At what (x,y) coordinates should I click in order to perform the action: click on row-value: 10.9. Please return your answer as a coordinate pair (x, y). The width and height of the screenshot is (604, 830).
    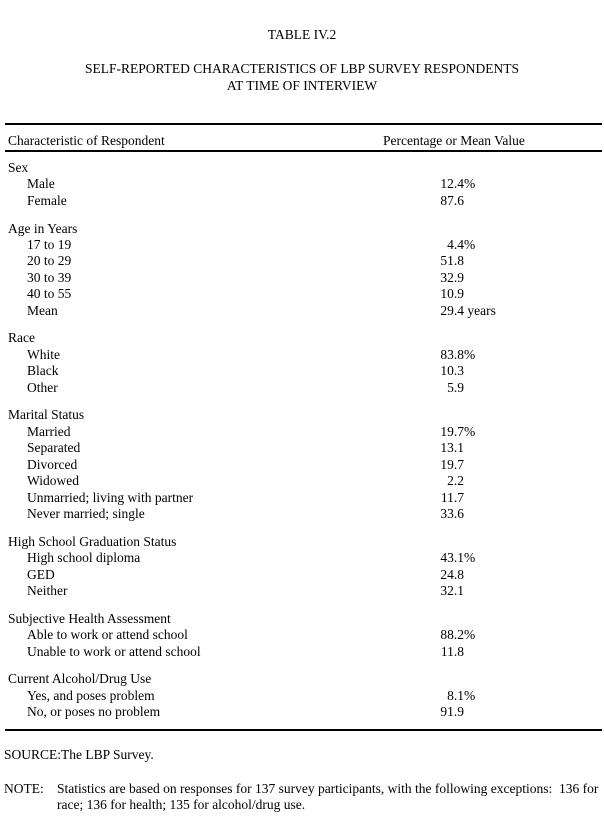
    Looking at the image, I should click on (451, 294).